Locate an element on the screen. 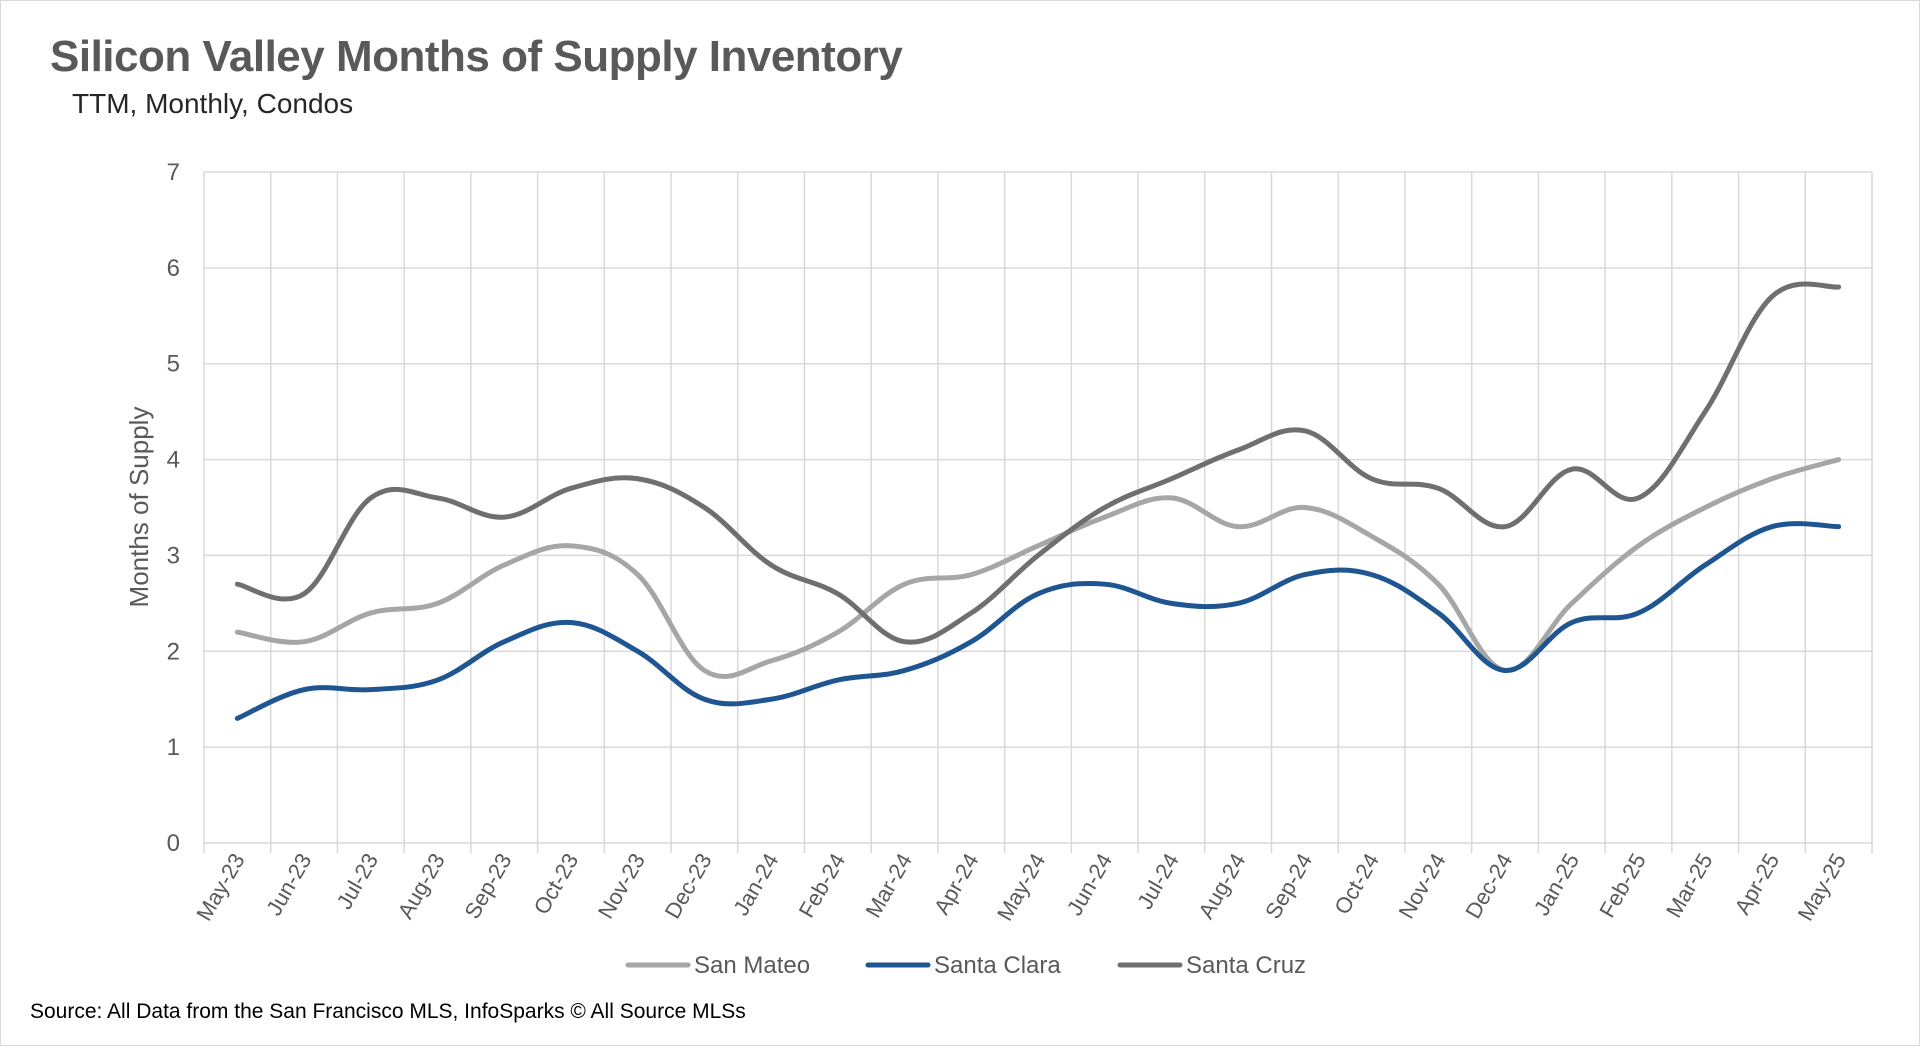 The image size is (1920, 1046). chart-subtitle: TTM, Monthly, Condos is located at coordinates (213, 103).